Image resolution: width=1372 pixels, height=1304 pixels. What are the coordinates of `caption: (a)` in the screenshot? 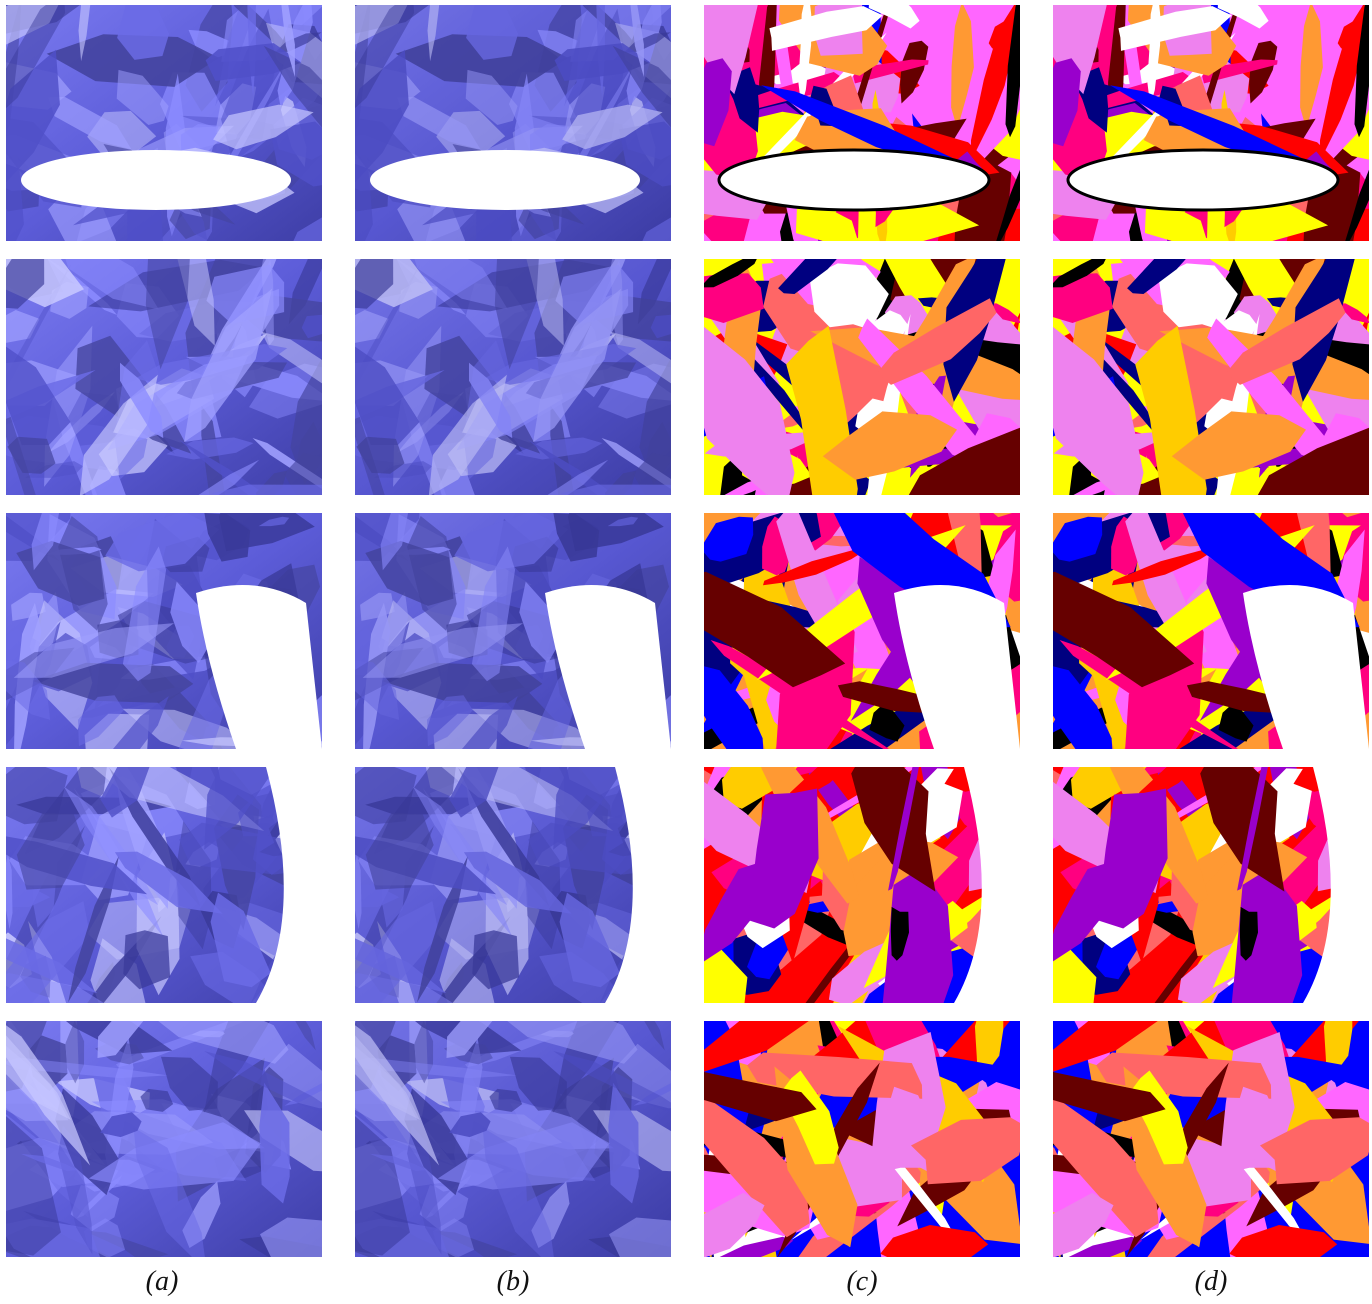 It's located at (162, 1281).